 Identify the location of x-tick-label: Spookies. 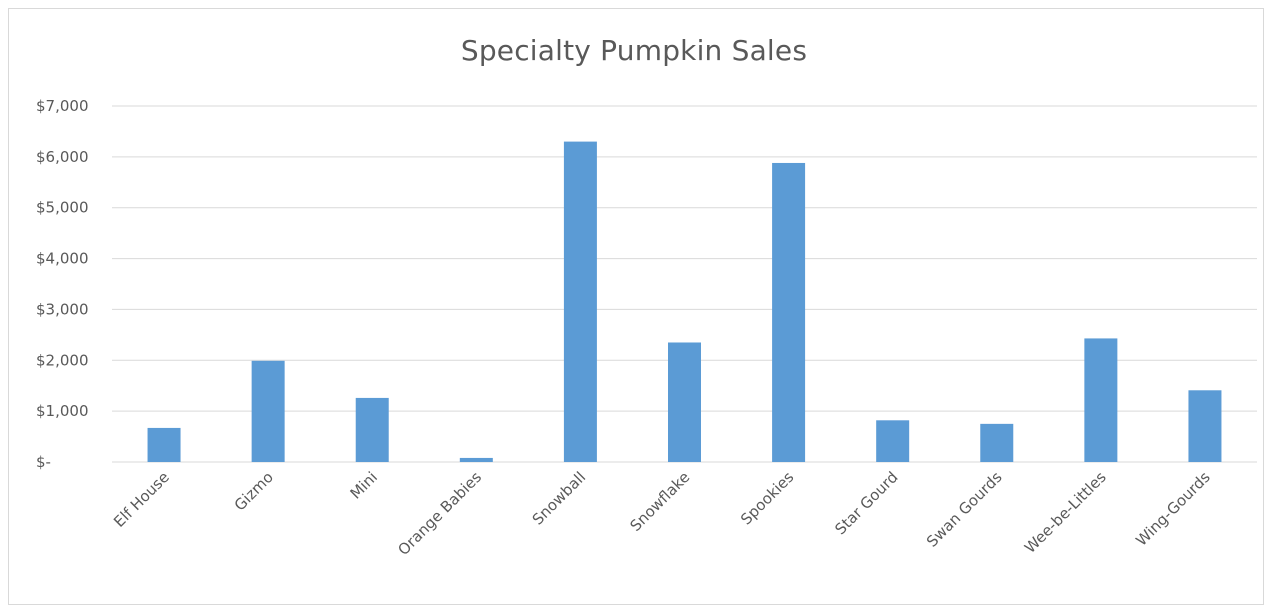
(767, 498).